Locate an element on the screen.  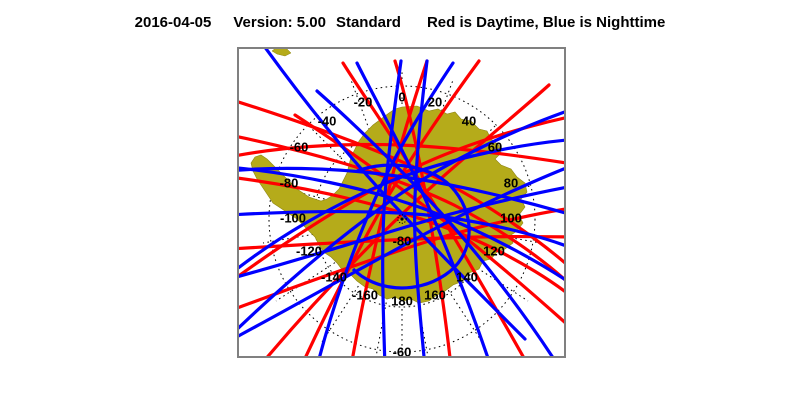
title-version: Version: 5.00 is located at coordinates (279, 22).